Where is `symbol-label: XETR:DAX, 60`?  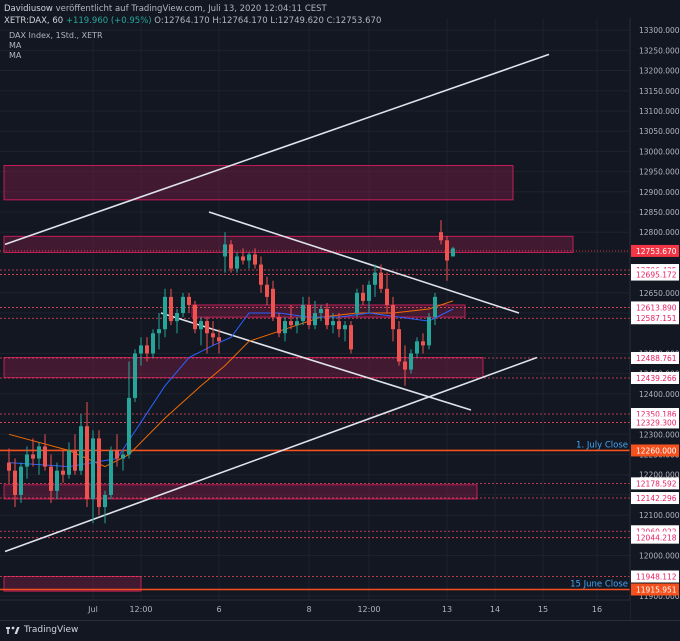 symbol-label: XETR:DAX, 60 is located at coordinates (34, 21).